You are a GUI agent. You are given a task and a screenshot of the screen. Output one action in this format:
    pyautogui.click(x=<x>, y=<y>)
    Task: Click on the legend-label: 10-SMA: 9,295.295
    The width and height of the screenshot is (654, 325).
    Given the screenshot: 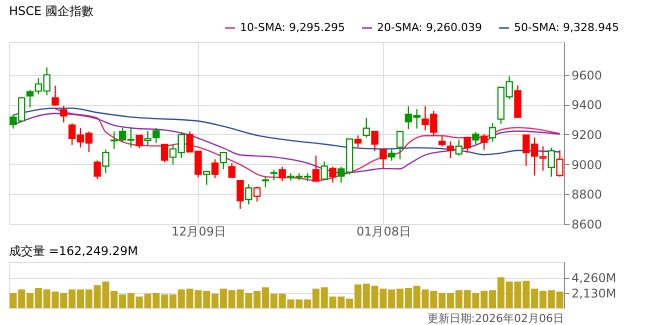 What is the action you would take?
    pyautogui.click(x=292, y=27)
    